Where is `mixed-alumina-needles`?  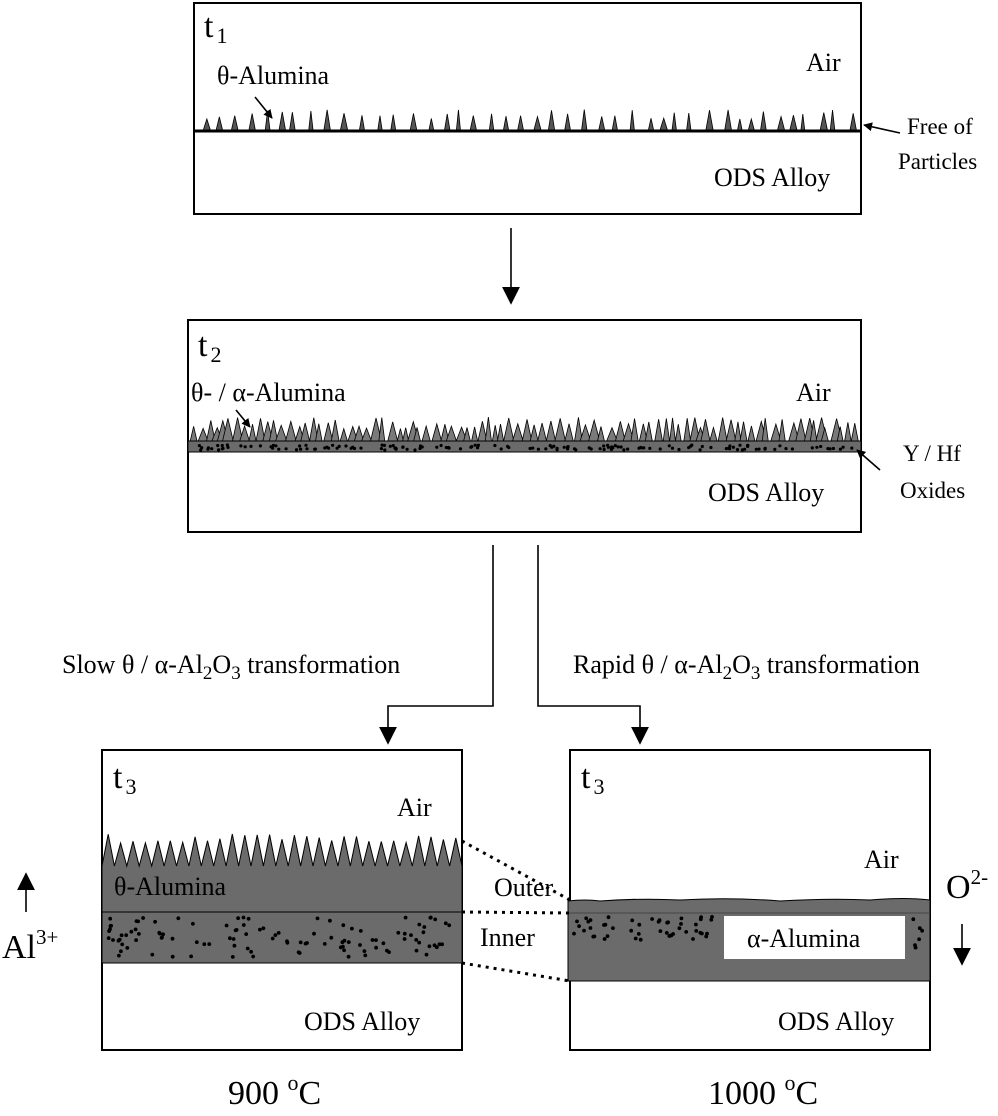
mixed-alumina-needles is located at coordinates (524, 430).